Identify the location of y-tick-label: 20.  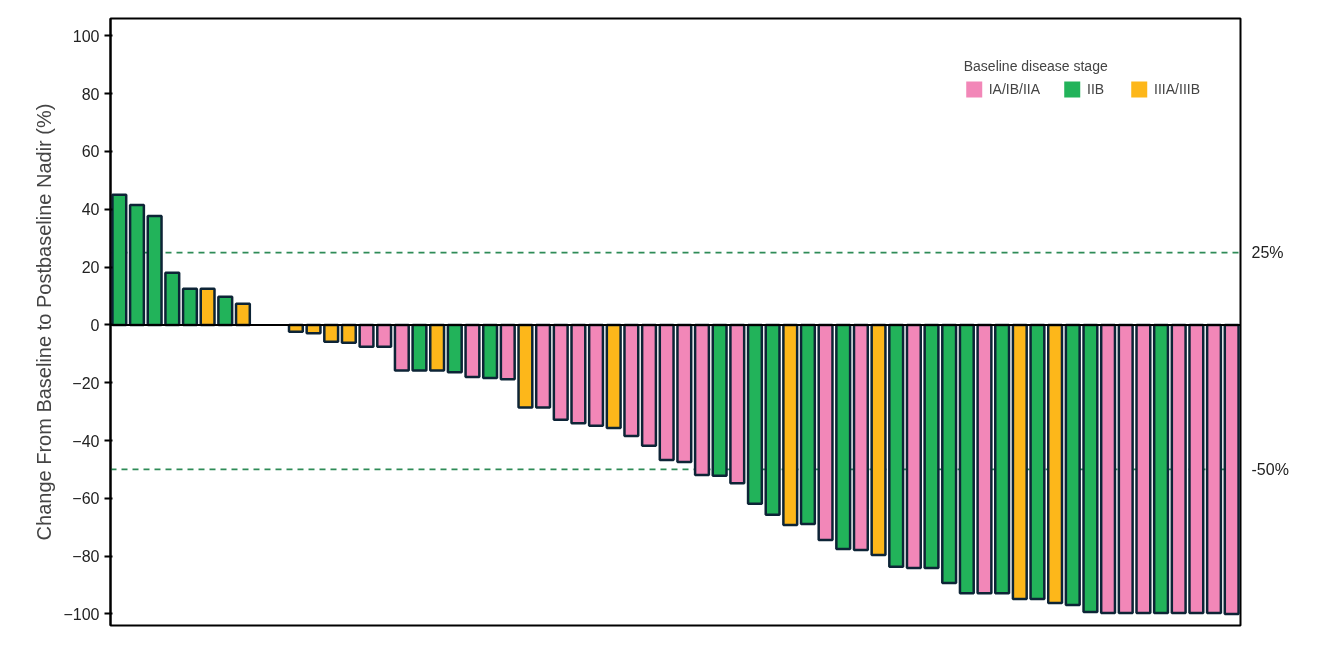
(90, 268).